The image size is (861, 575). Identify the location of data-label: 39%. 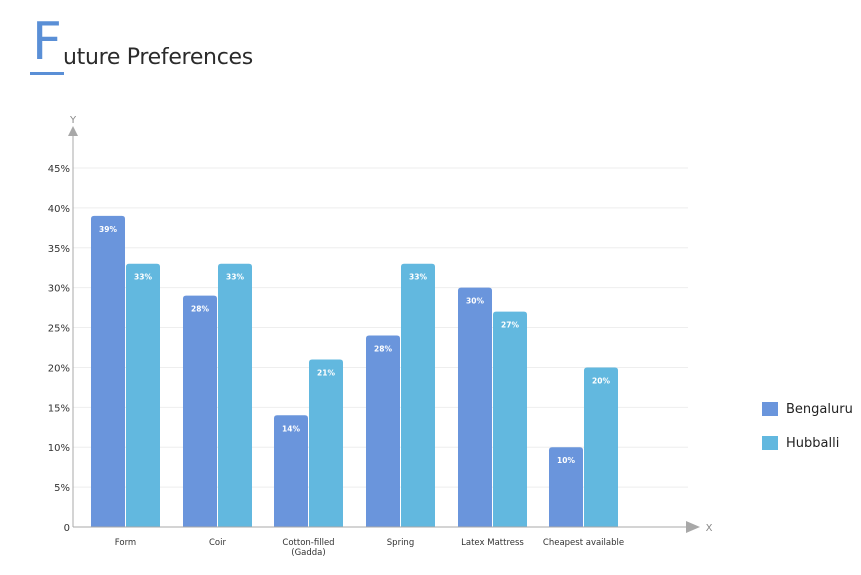
(108, 229).